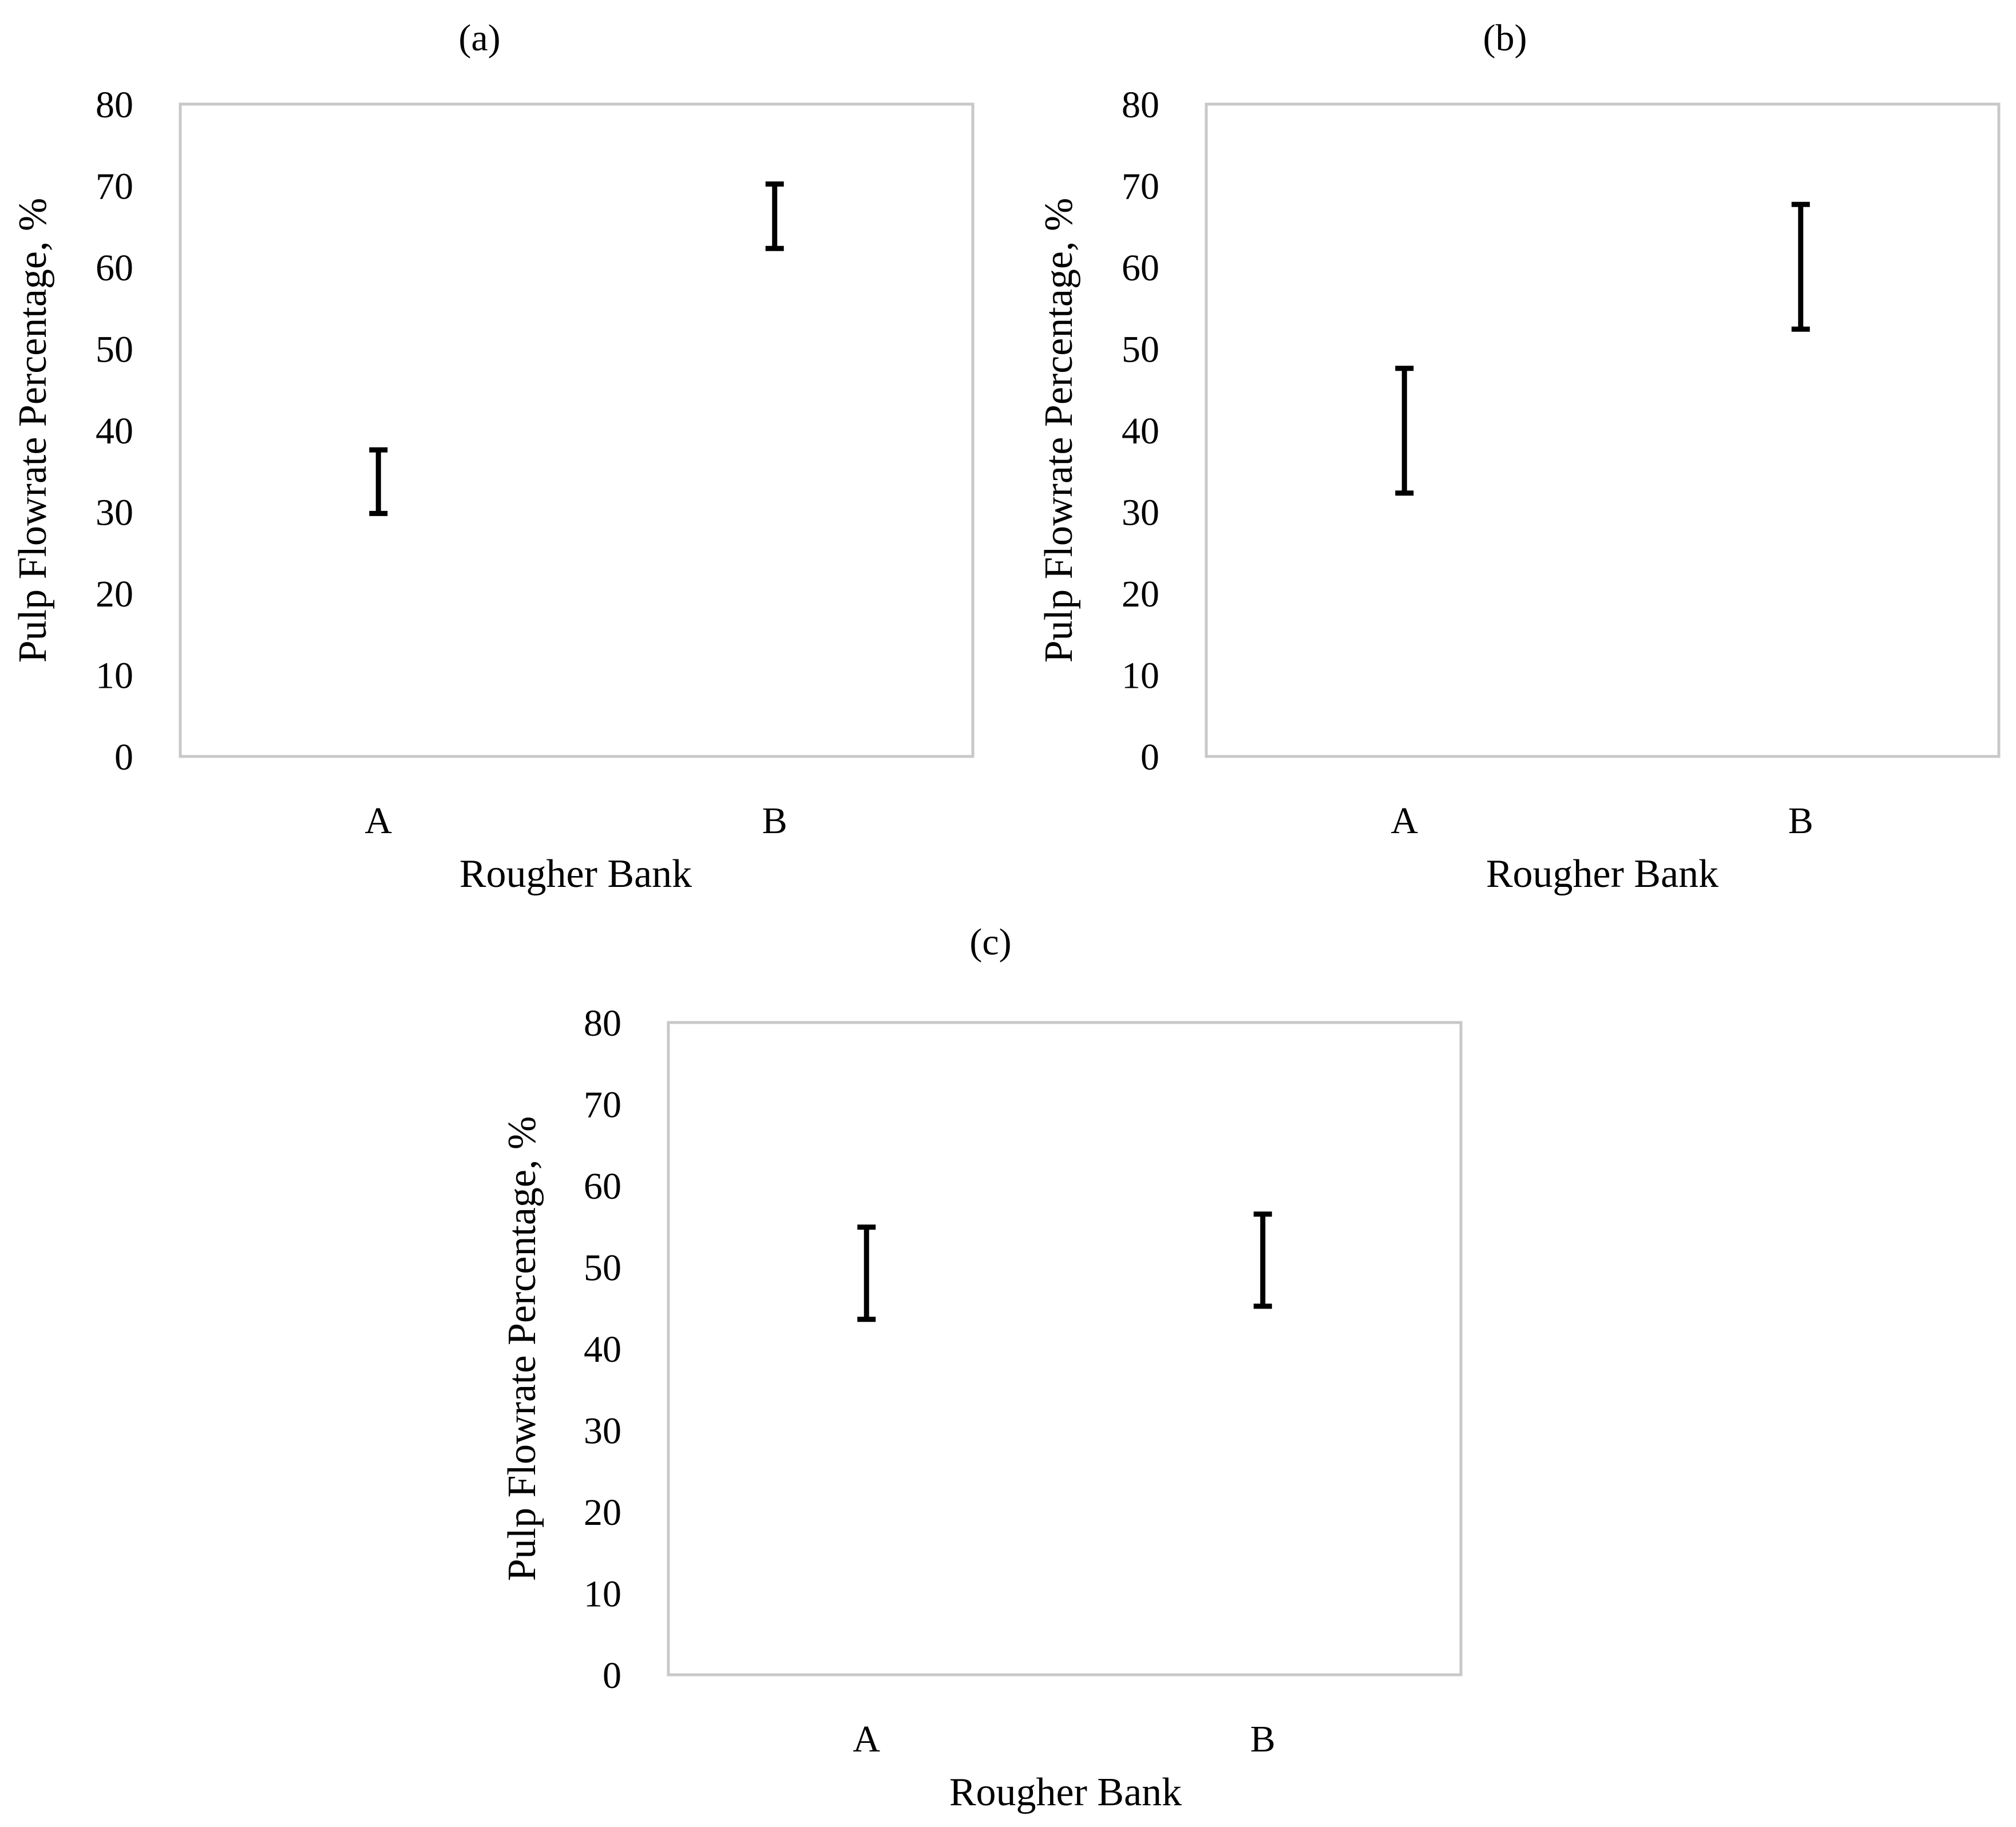 The width and height of the screenshot is (2016, 1827). Describe the element at coordinates (1505, 38) in the screenshot. I see `panel-label: (b)` at that location.